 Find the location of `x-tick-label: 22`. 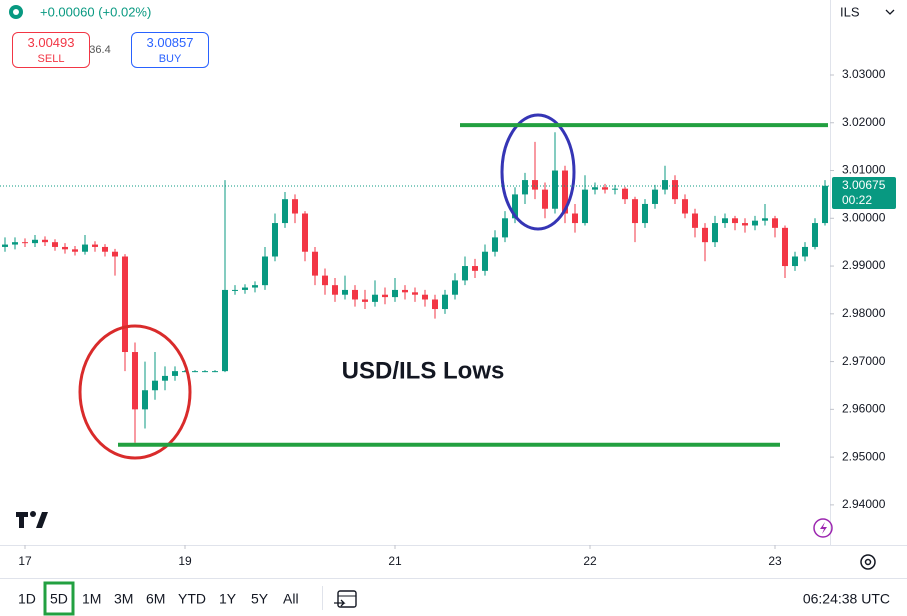

x-tick-label: 22 is located at coordinates (590, 561).